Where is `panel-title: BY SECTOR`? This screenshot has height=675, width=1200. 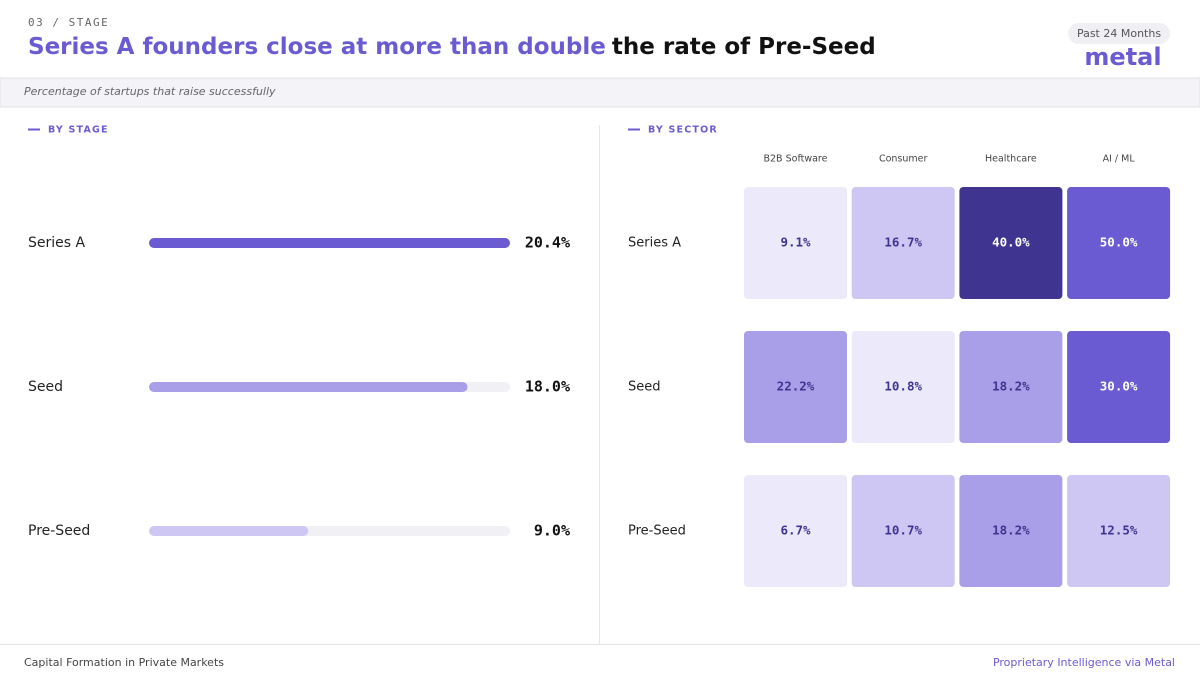
panel-title: BY SECTOR is located at coordinates (683, 130).